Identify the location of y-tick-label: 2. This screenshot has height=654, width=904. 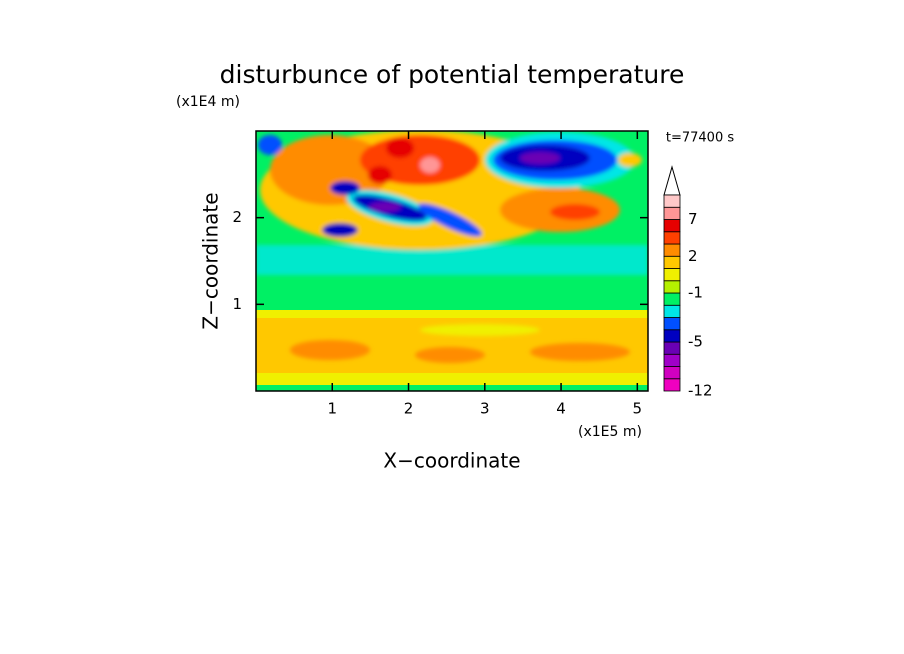
(237, 217).